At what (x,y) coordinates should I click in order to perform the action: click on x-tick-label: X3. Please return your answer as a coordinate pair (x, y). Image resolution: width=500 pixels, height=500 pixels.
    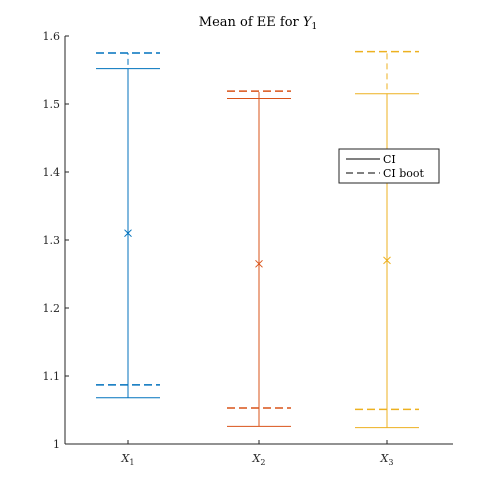
    Looking at the image, I should click on (387, 459).